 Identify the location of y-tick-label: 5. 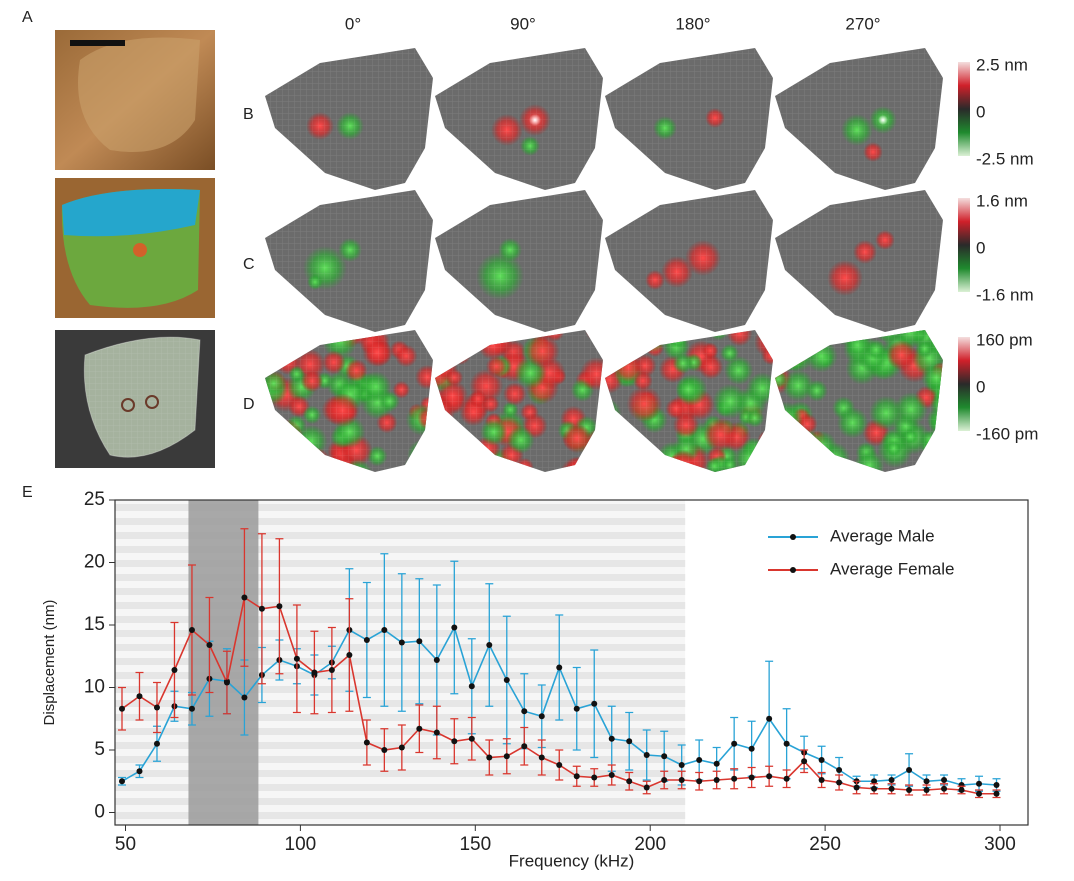
(99, 749).